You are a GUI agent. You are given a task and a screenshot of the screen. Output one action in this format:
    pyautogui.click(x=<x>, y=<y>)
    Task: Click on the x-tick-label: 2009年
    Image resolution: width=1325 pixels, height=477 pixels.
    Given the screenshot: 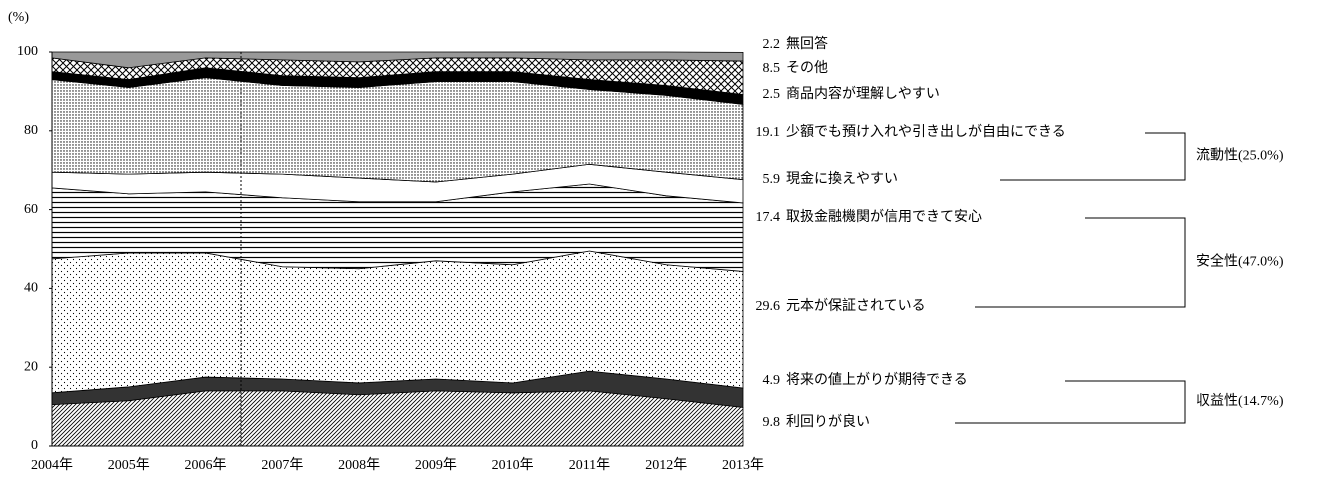 What is the action you would take?
    pyautogui.click(x=436, y=465)
    